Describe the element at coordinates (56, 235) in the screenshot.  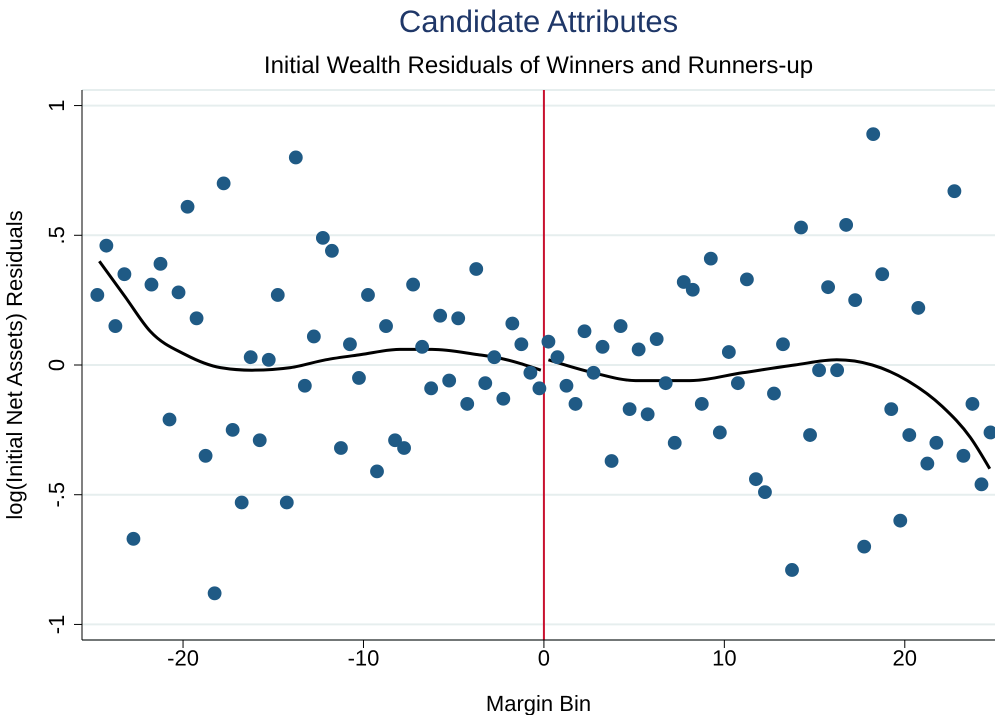
I see `y-tick-label: .5` at that location.